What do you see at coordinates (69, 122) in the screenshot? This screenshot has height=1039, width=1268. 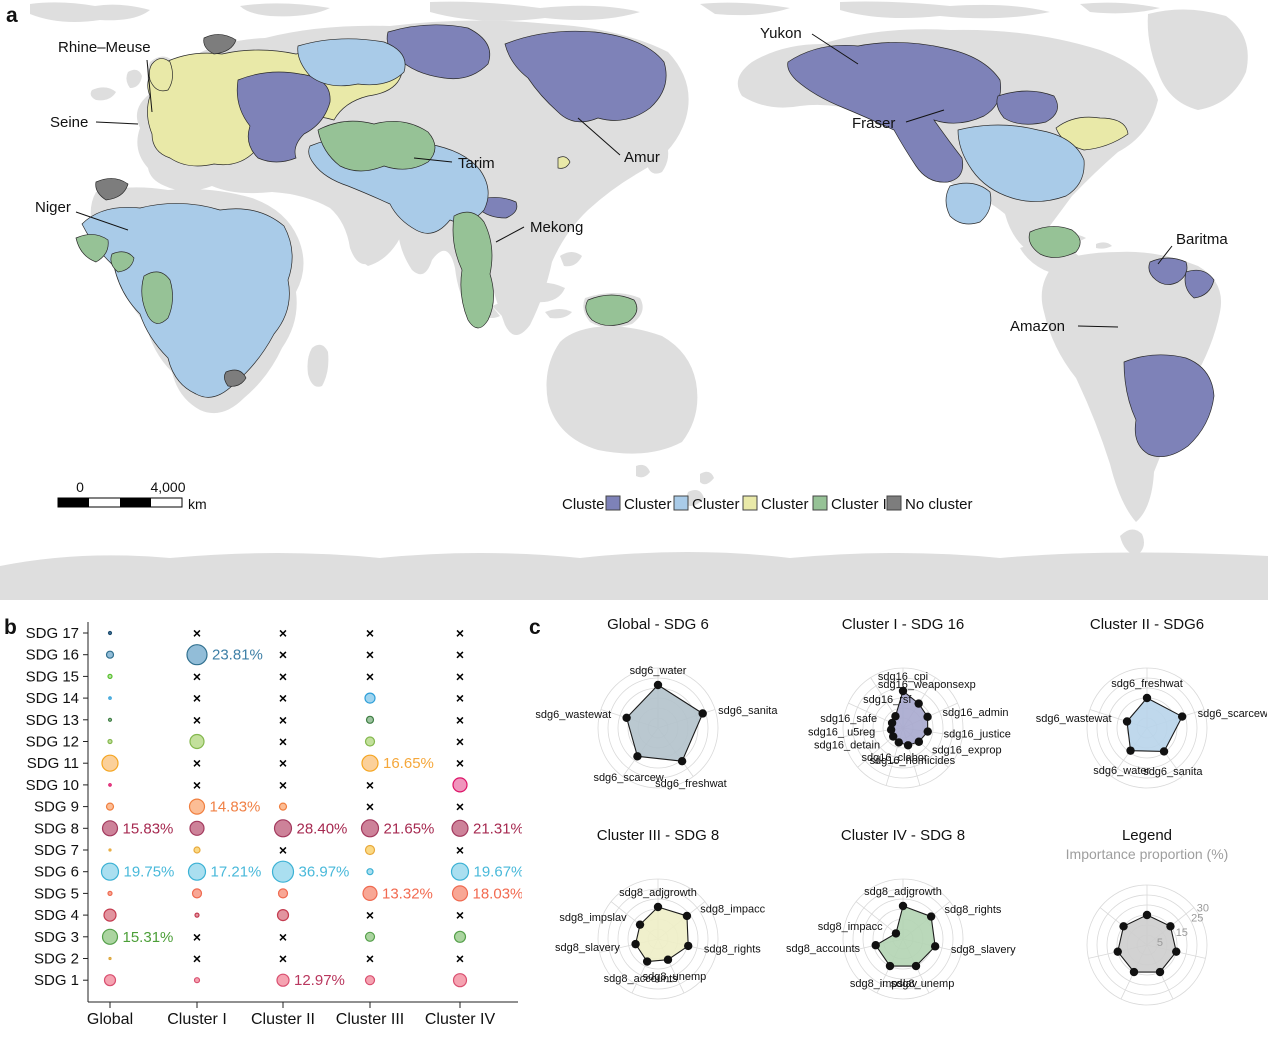 I see `basin-label-seine: Seine` at bounding box center [69, 122].